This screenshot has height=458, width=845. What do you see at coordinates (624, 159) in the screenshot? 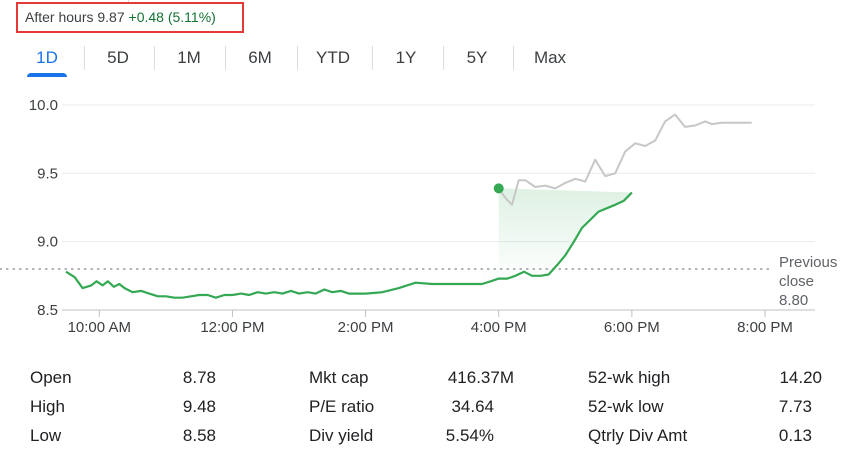
I see `after-hours-price-line` at bounding box center [624, 159].